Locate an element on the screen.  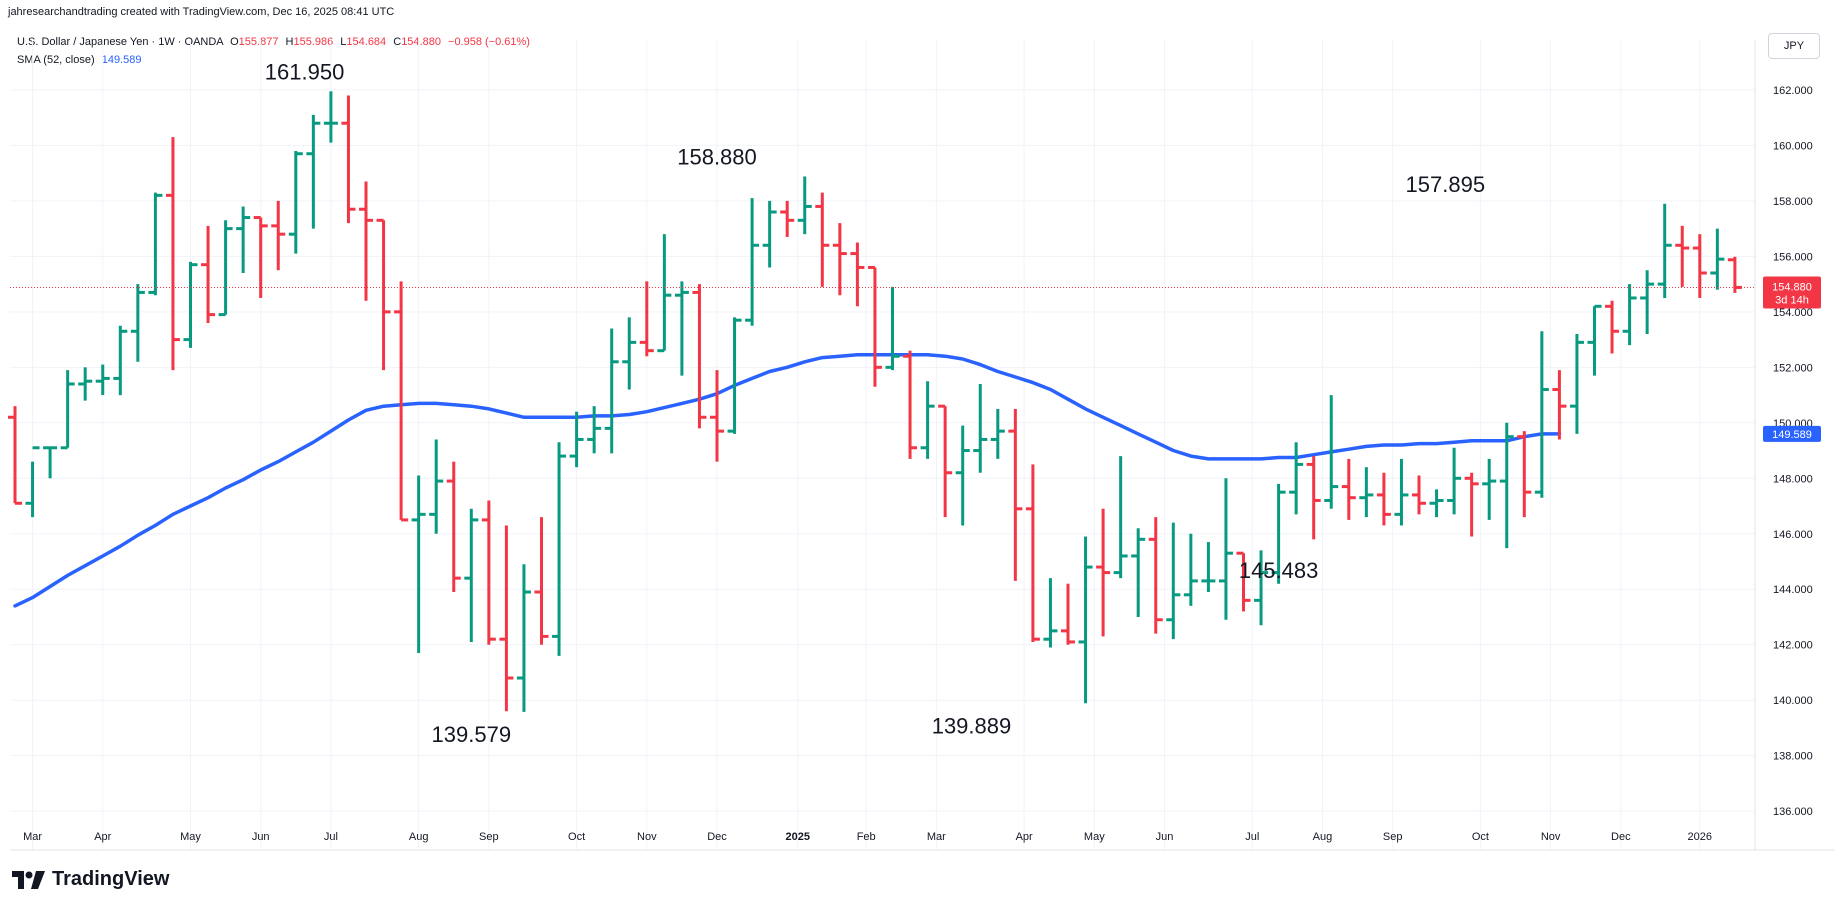
sma-price-tag-bg is located at coordinates (1792, 433).